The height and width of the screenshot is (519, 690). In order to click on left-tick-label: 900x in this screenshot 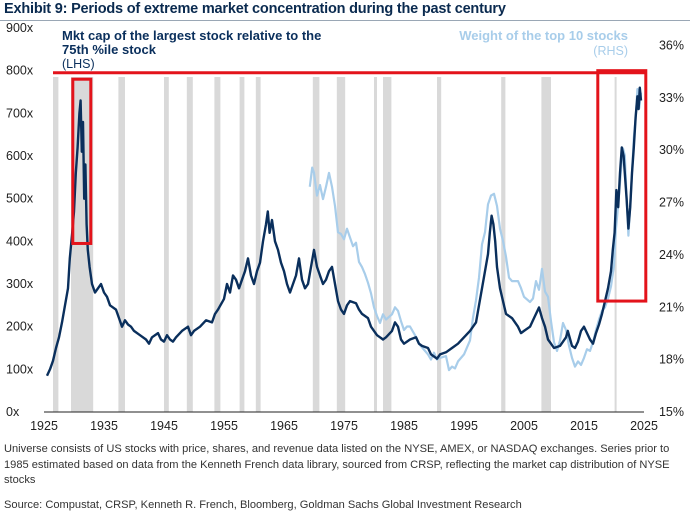, I will do `click(20, 28)`.